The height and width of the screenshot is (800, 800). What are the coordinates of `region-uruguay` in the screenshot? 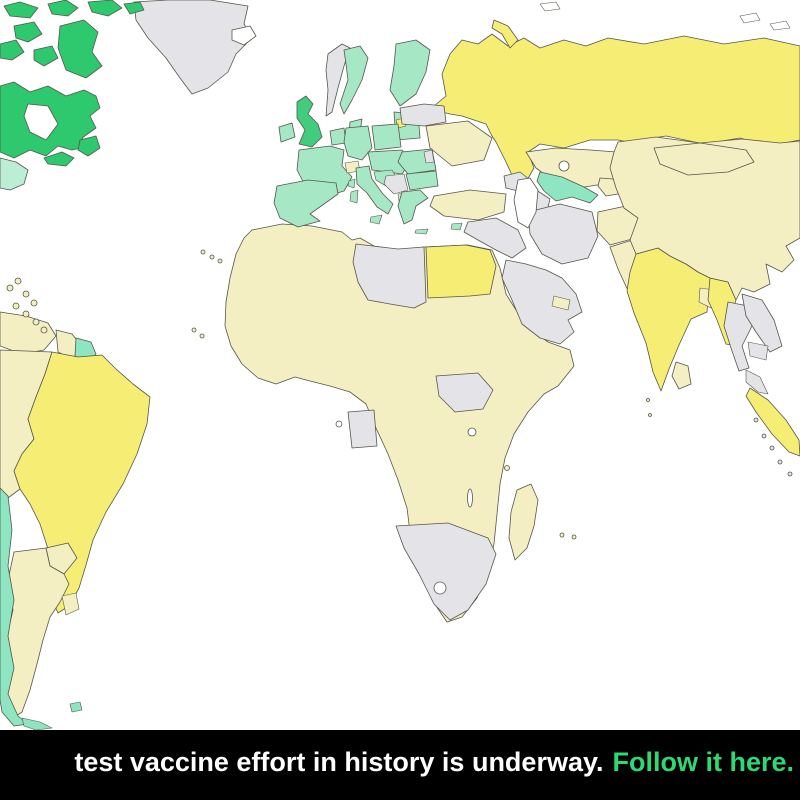 It's located at (70, 604).